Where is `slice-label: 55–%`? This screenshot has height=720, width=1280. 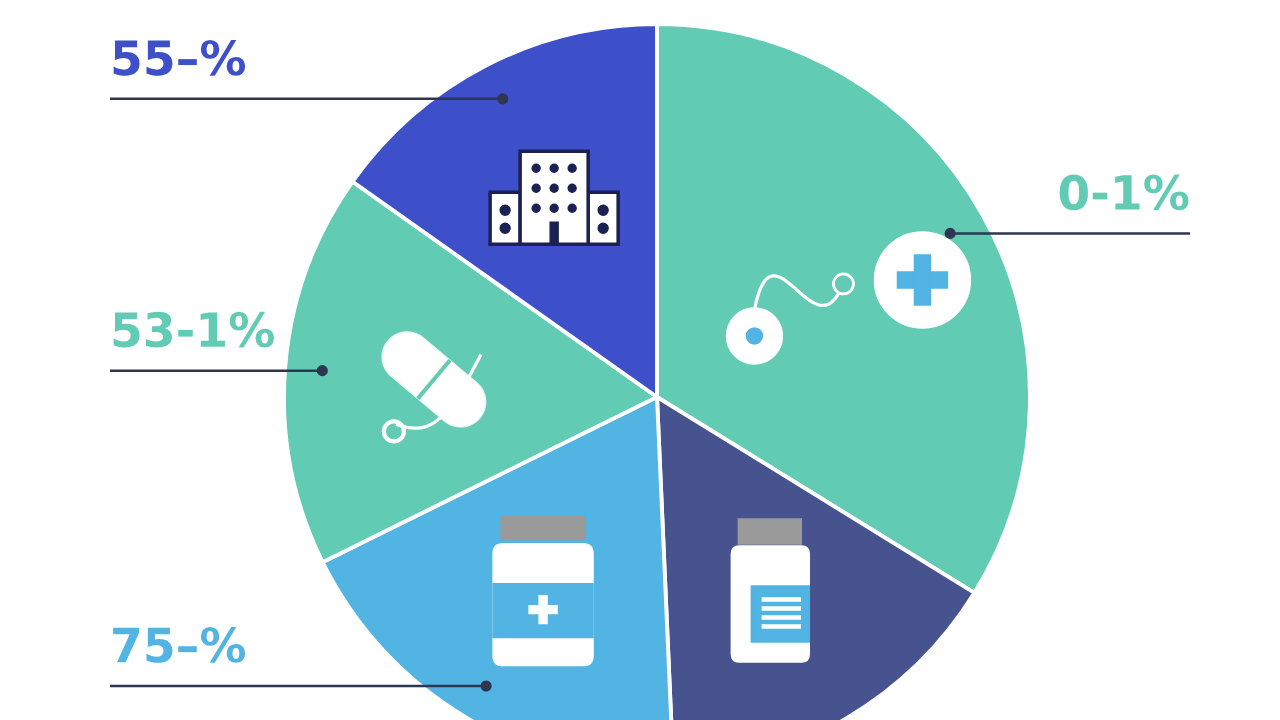
slice-label: 55–% is located at coordinates (179, 57).